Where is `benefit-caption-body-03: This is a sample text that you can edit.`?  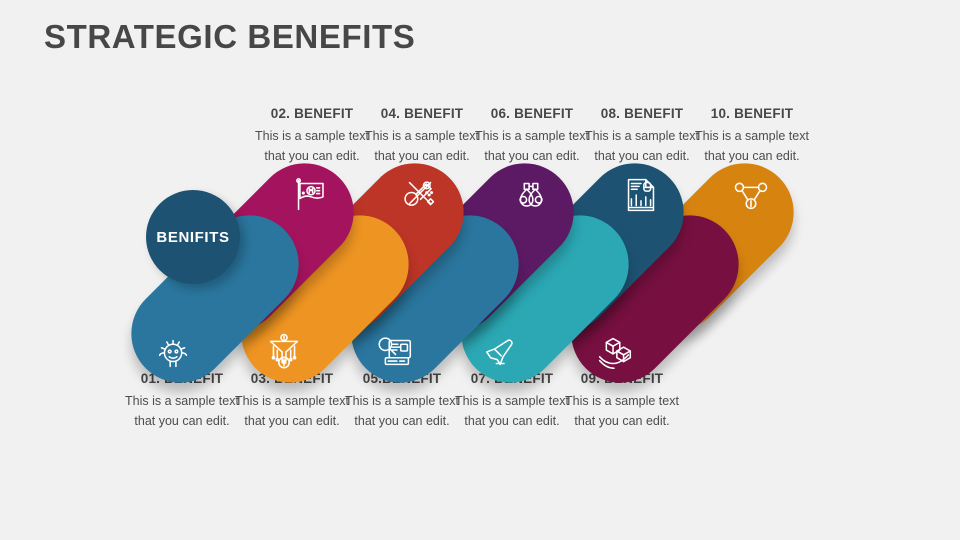 benefit-caption-body-03: This is a sample text that you can edit. is located at coordinates (292, 411).